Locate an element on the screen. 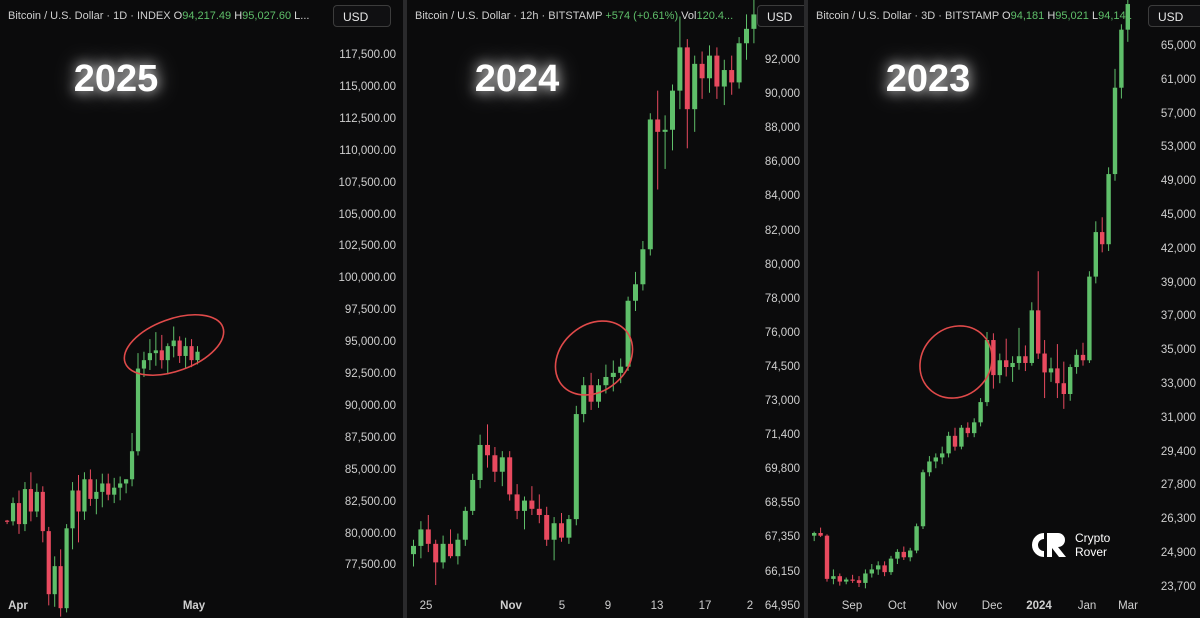  open-label: O is located at coordinates (178, 16).